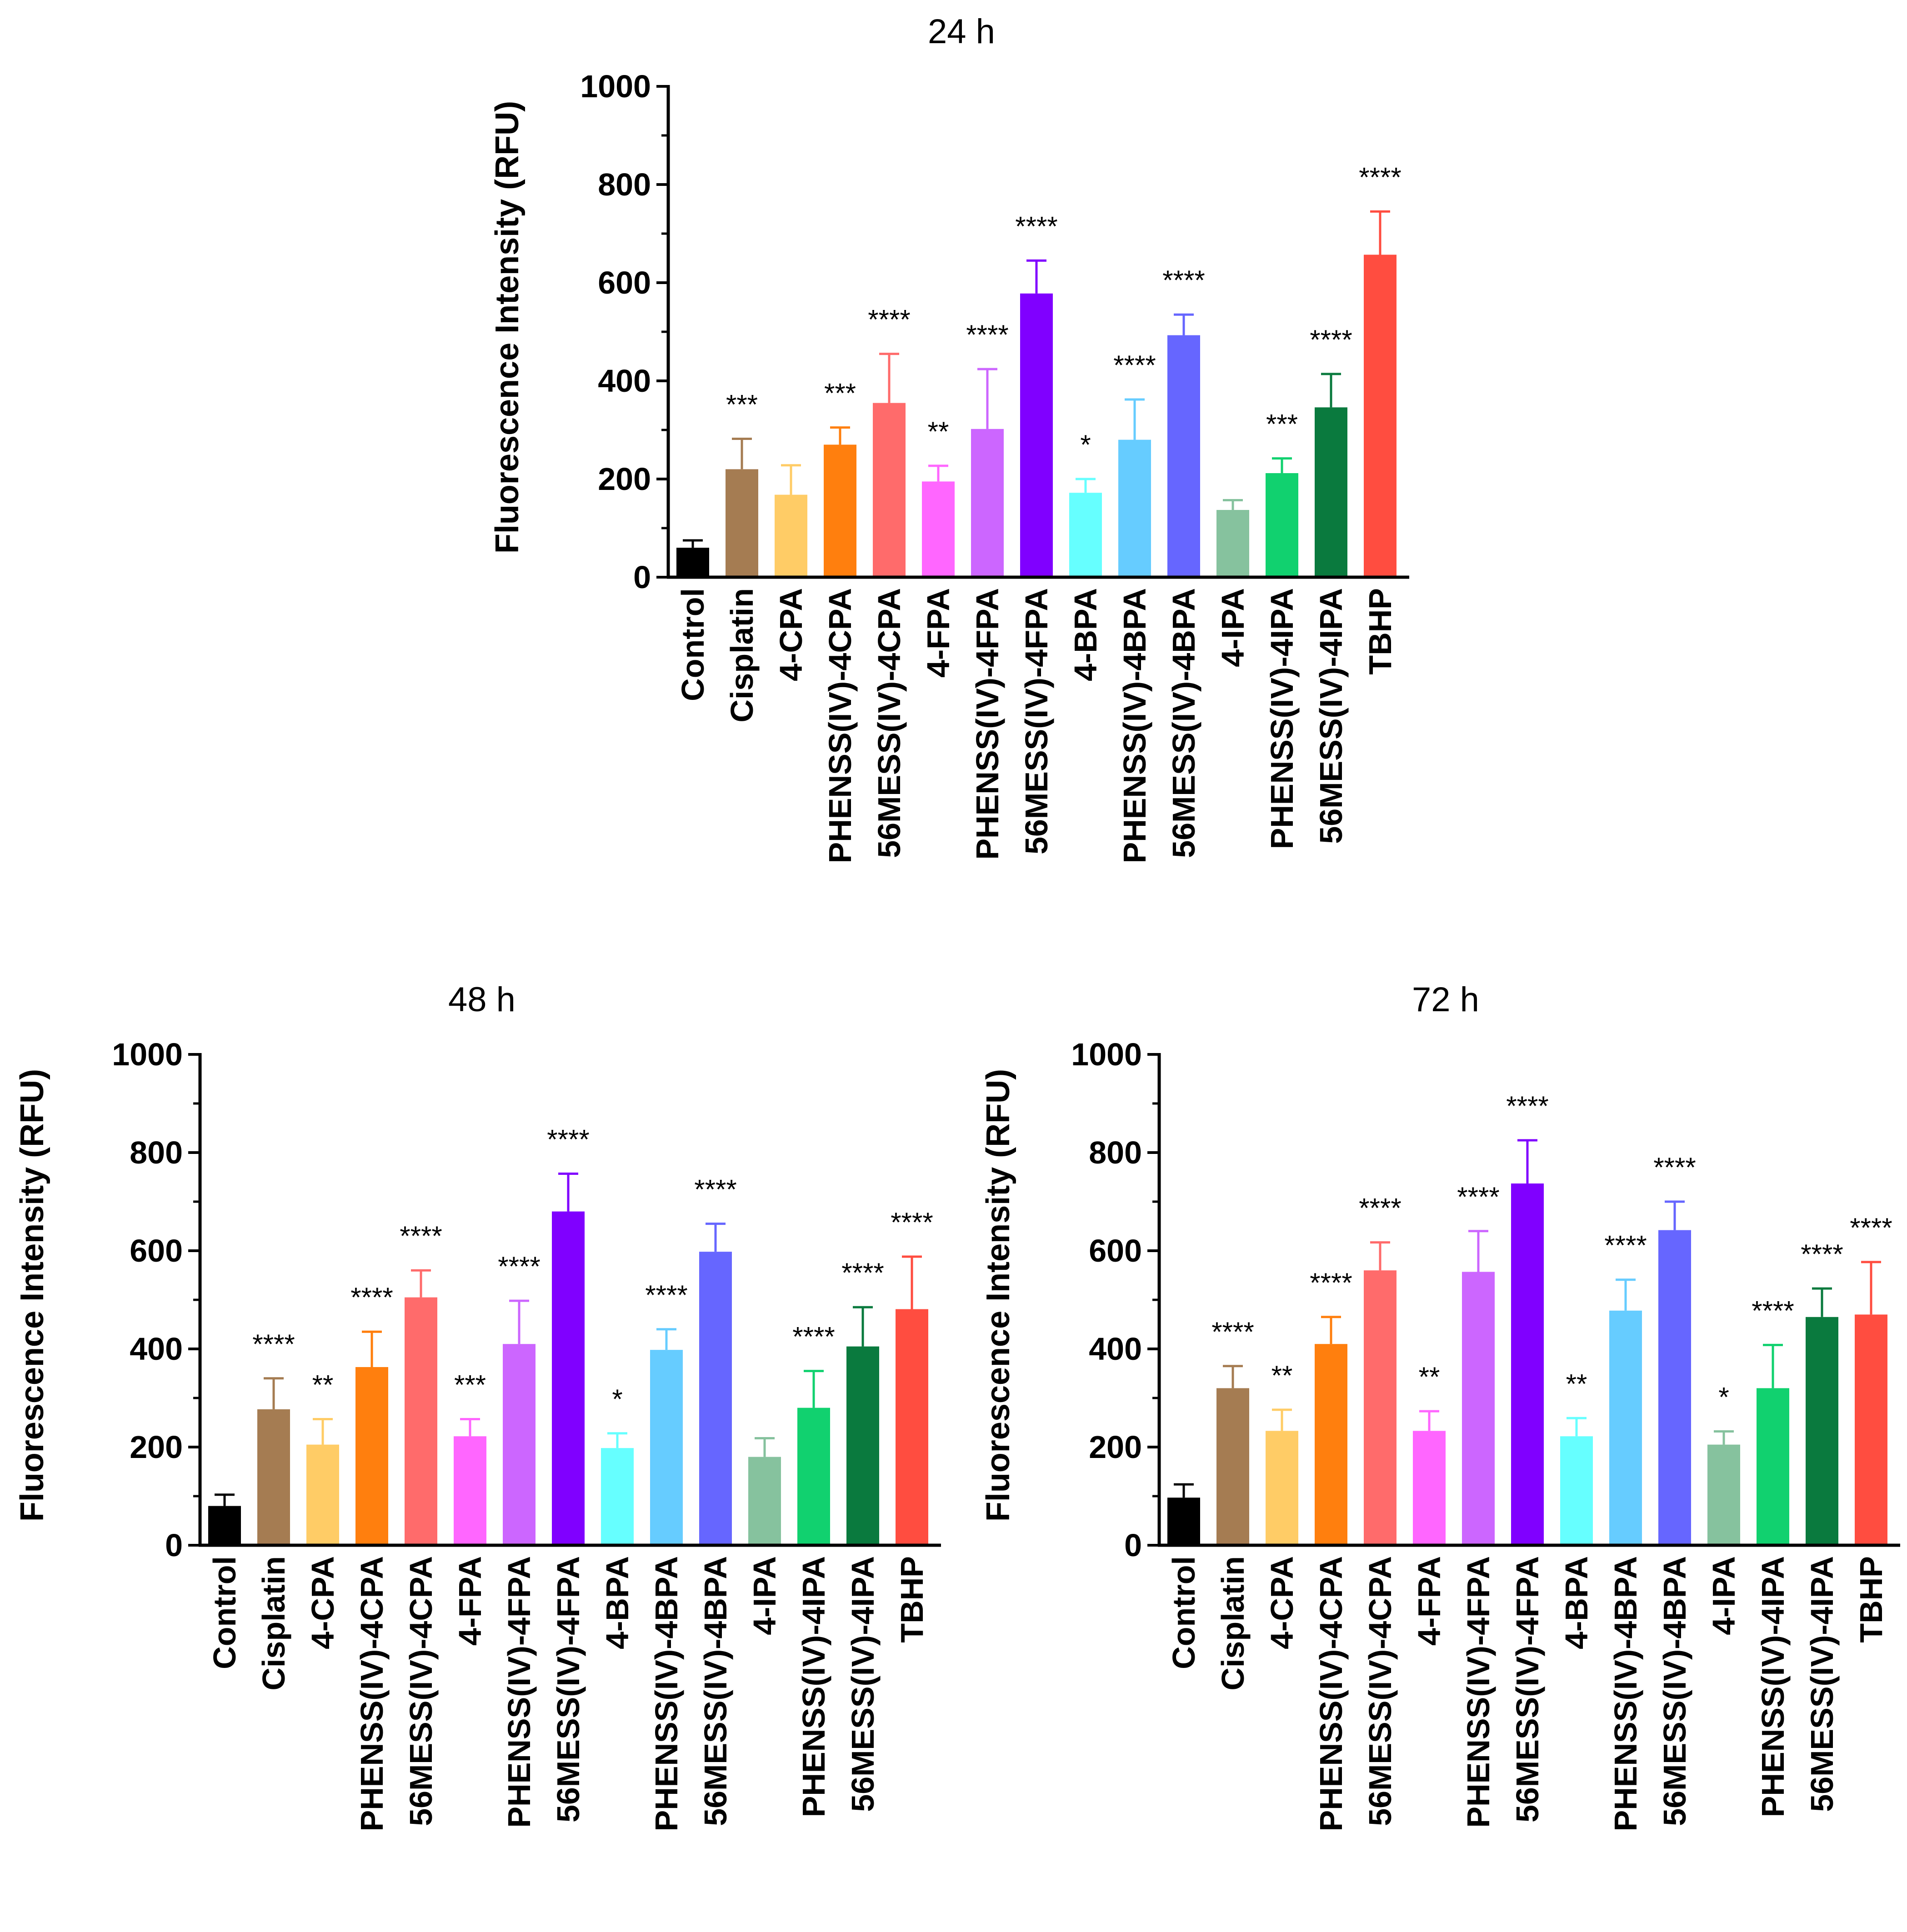 This screenshot has height=1932, width=1907. Describe the element at coordinates (470, 1601) in the screenshot. I see `x-tick-label: 4-FPA` at that location.